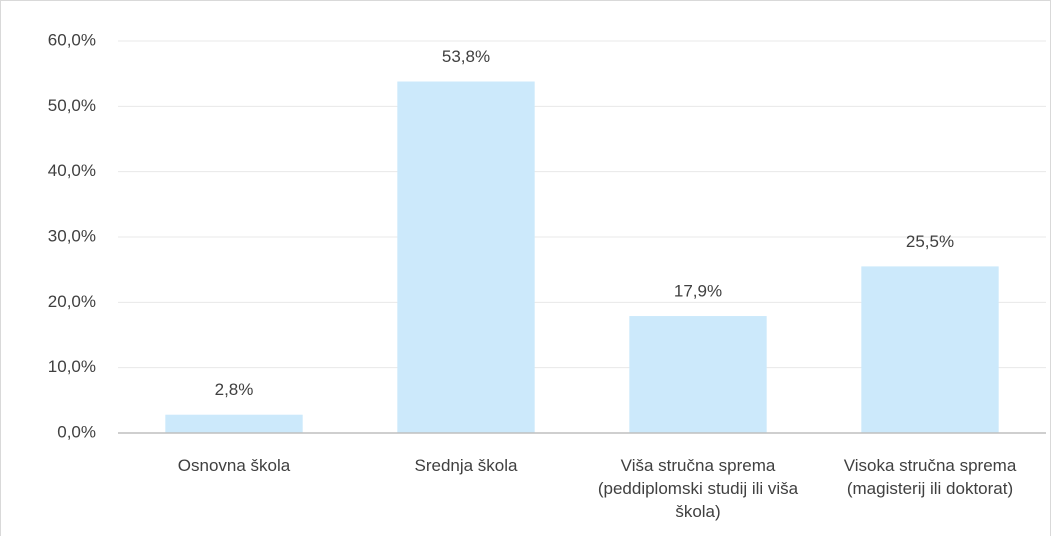 This screenshot has height=536, width=1060. I want to click on y-tick-label: 0,0%, so click(76, 431).